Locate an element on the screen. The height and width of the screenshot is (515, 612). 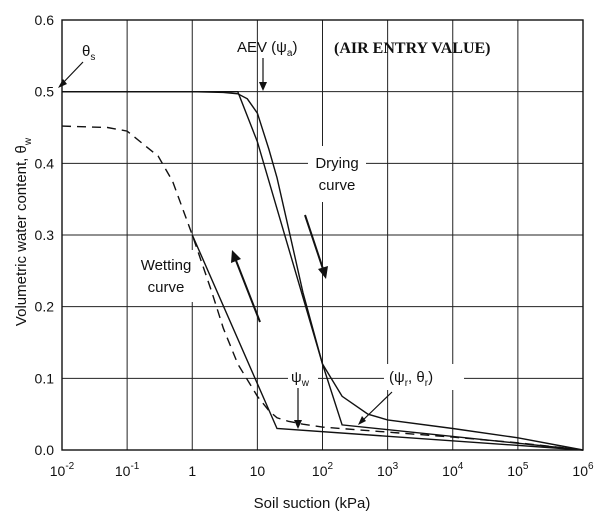
x-tick-label: 1 is located at coordinates (192, 471).